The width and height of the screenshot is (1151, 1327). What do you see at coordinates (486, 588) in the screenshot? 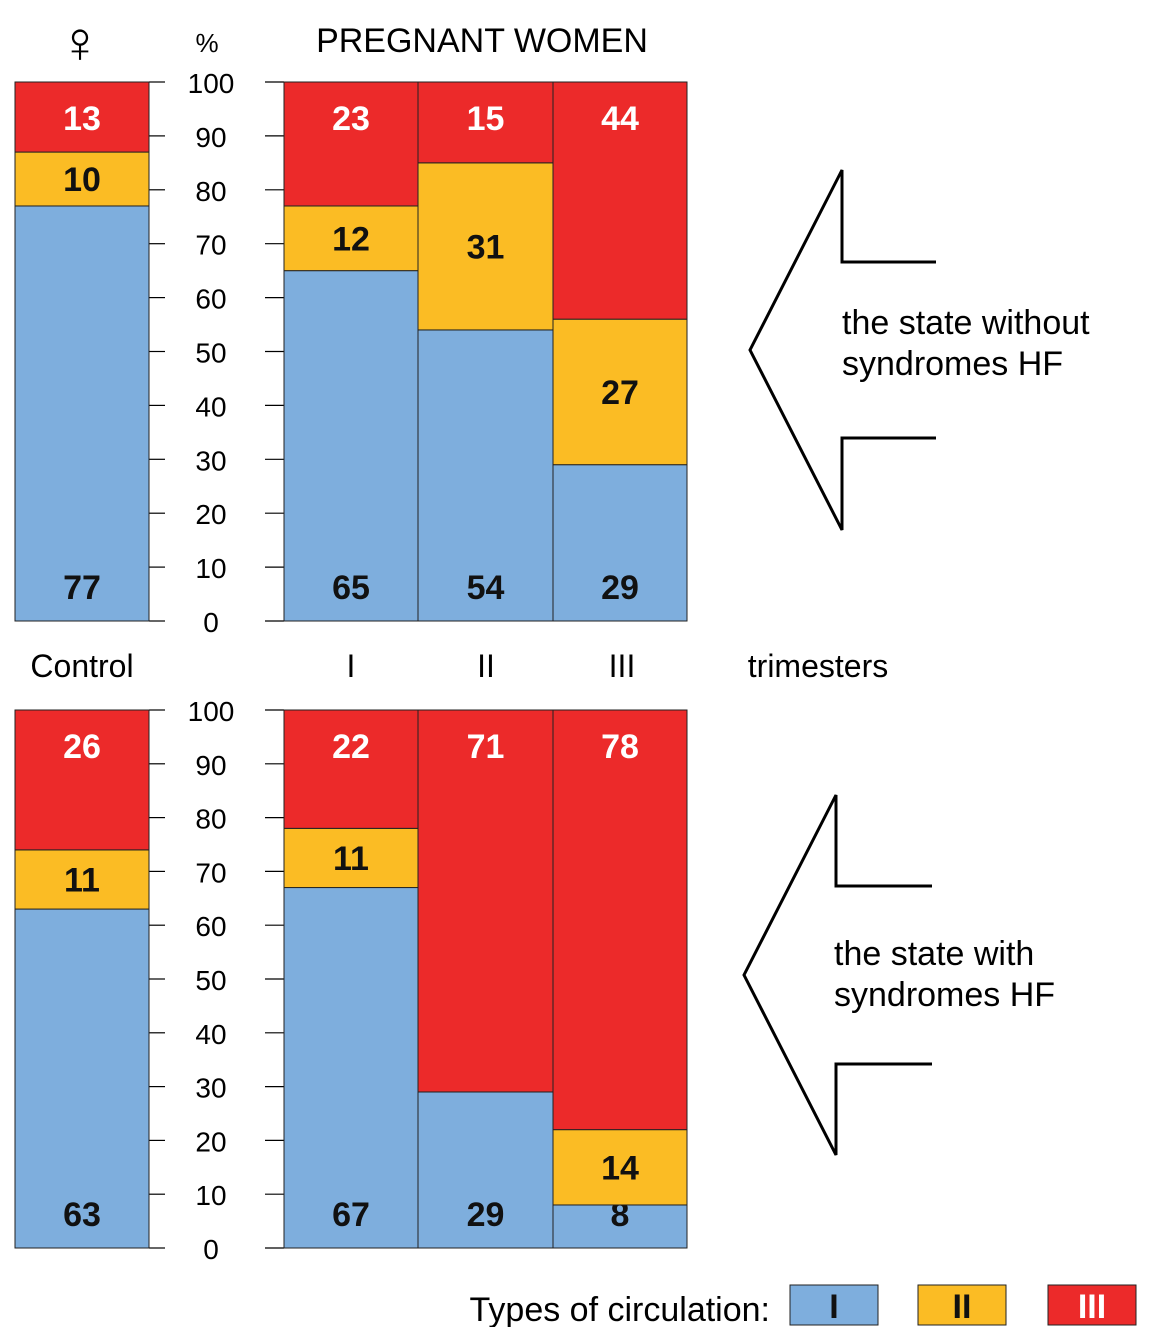
I see `bar-value-label: 54` at bounding box center [486, 588].